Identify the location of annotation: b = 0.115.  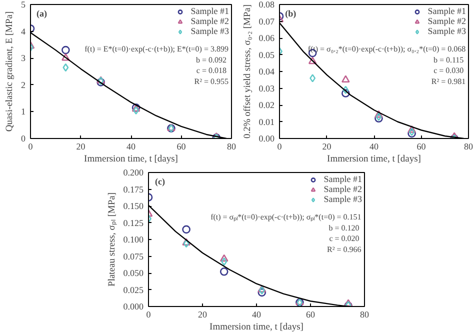
(448, 59).